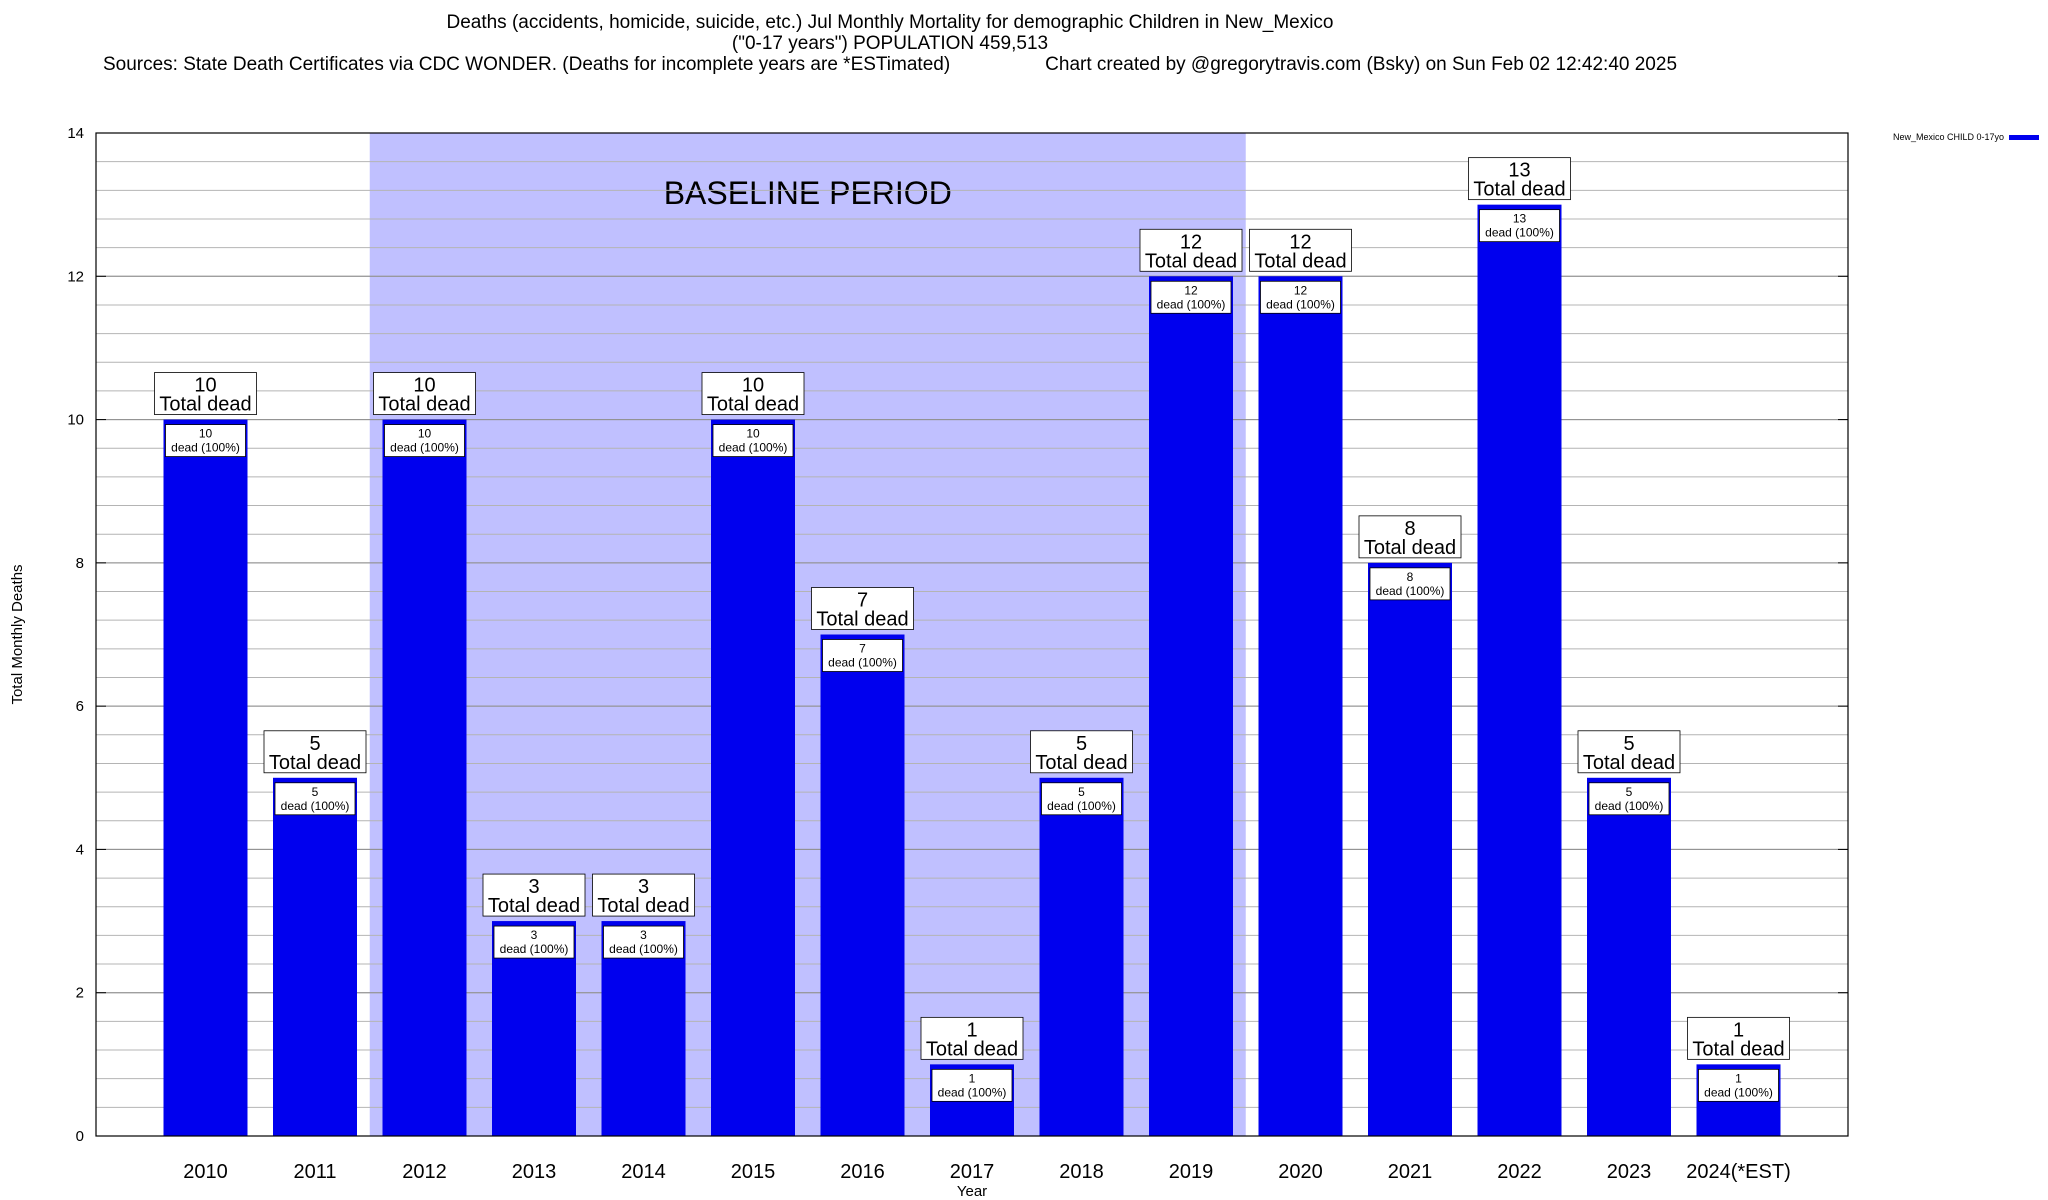 This screenshot has height=1200, width=2048. Describe the element at coordinates (80, 993) in the screenshot. I see `y-tick-label: 2` at that location.